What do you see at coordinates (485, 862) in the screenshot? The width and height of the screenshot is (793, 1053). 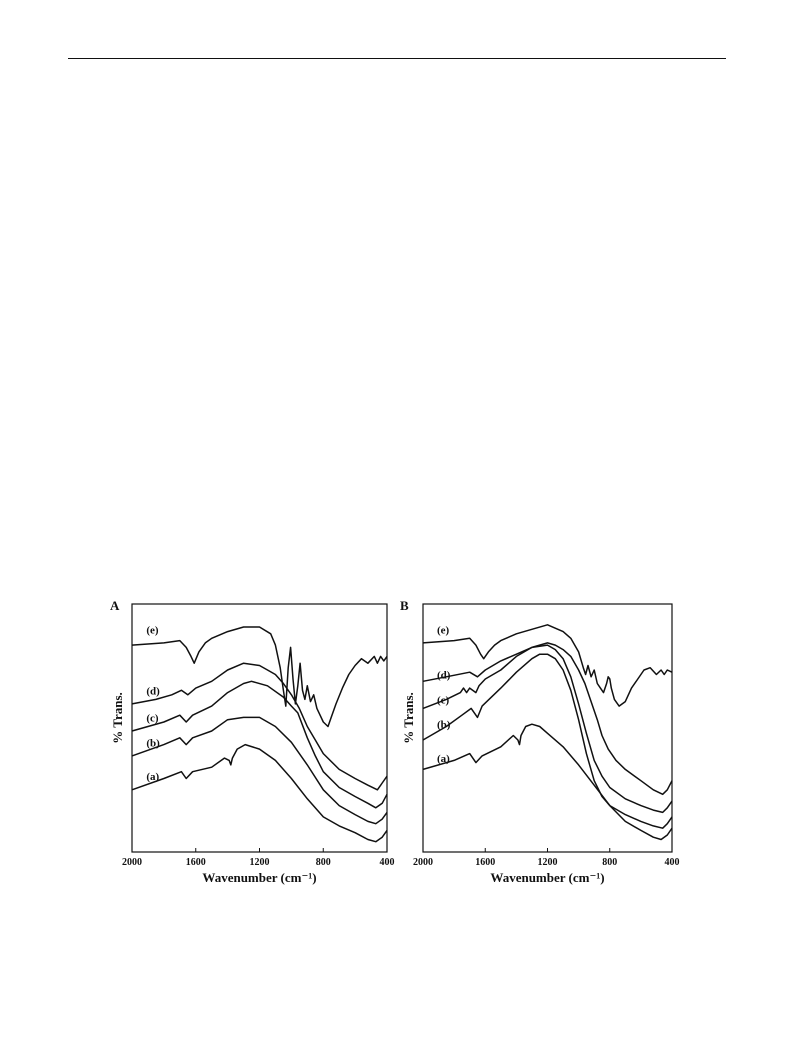 I see `panel-b-x-tick-label: 1600` at bounding box center [485, 862].